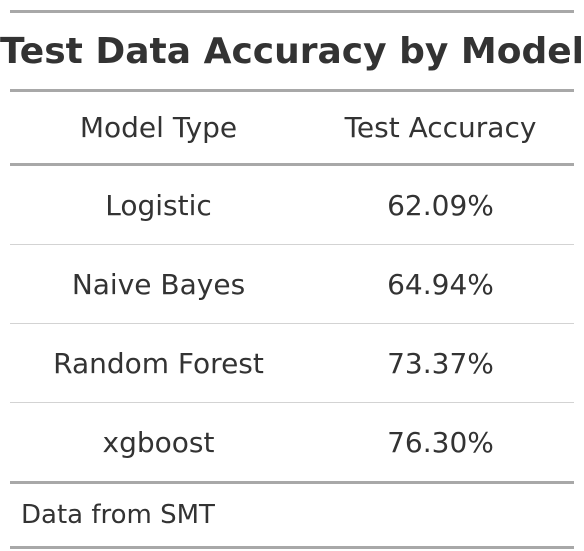  I want to click on table-row: Logistic 62.09%, so click(292, 205).